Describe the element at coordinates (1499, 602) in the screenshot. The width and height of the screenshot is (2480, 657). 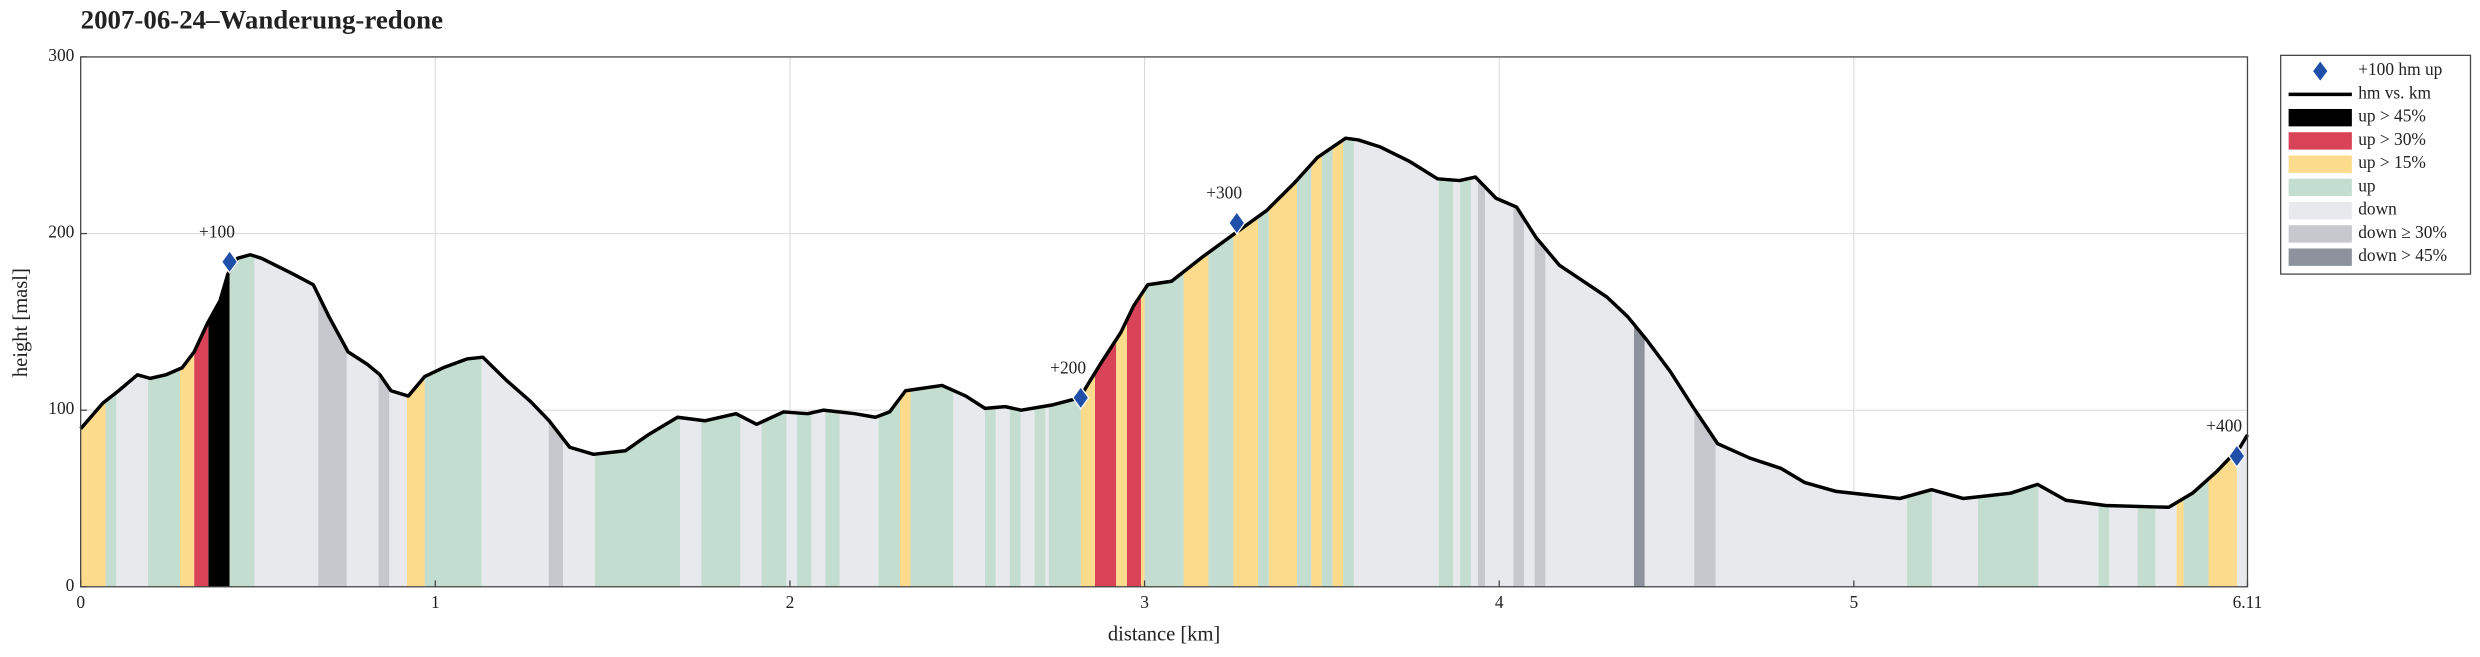
I see `x-tick-label: 4` at that location.